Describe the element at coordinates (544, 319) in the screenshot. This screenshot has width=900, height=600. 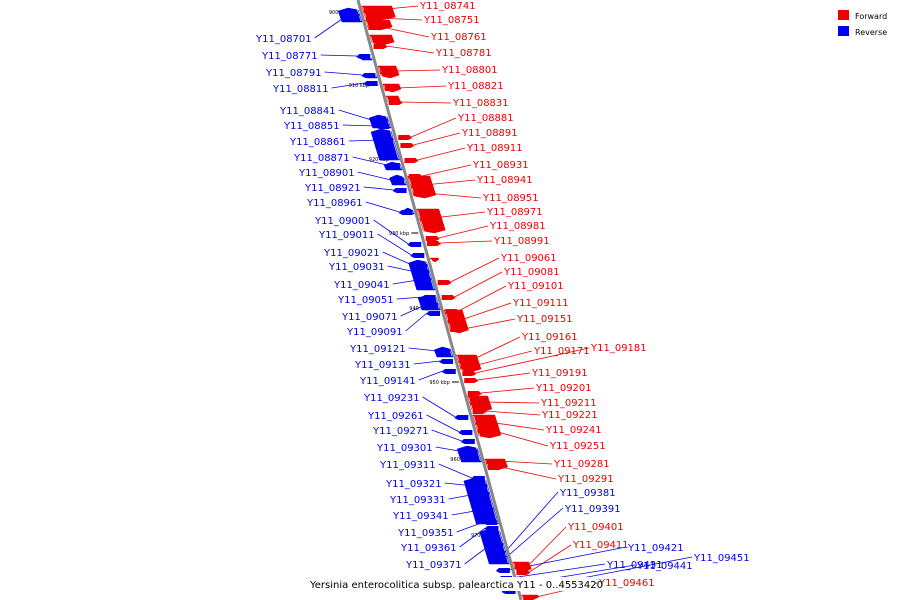
I see `forward-gene-label: Y11_09151` at that location.